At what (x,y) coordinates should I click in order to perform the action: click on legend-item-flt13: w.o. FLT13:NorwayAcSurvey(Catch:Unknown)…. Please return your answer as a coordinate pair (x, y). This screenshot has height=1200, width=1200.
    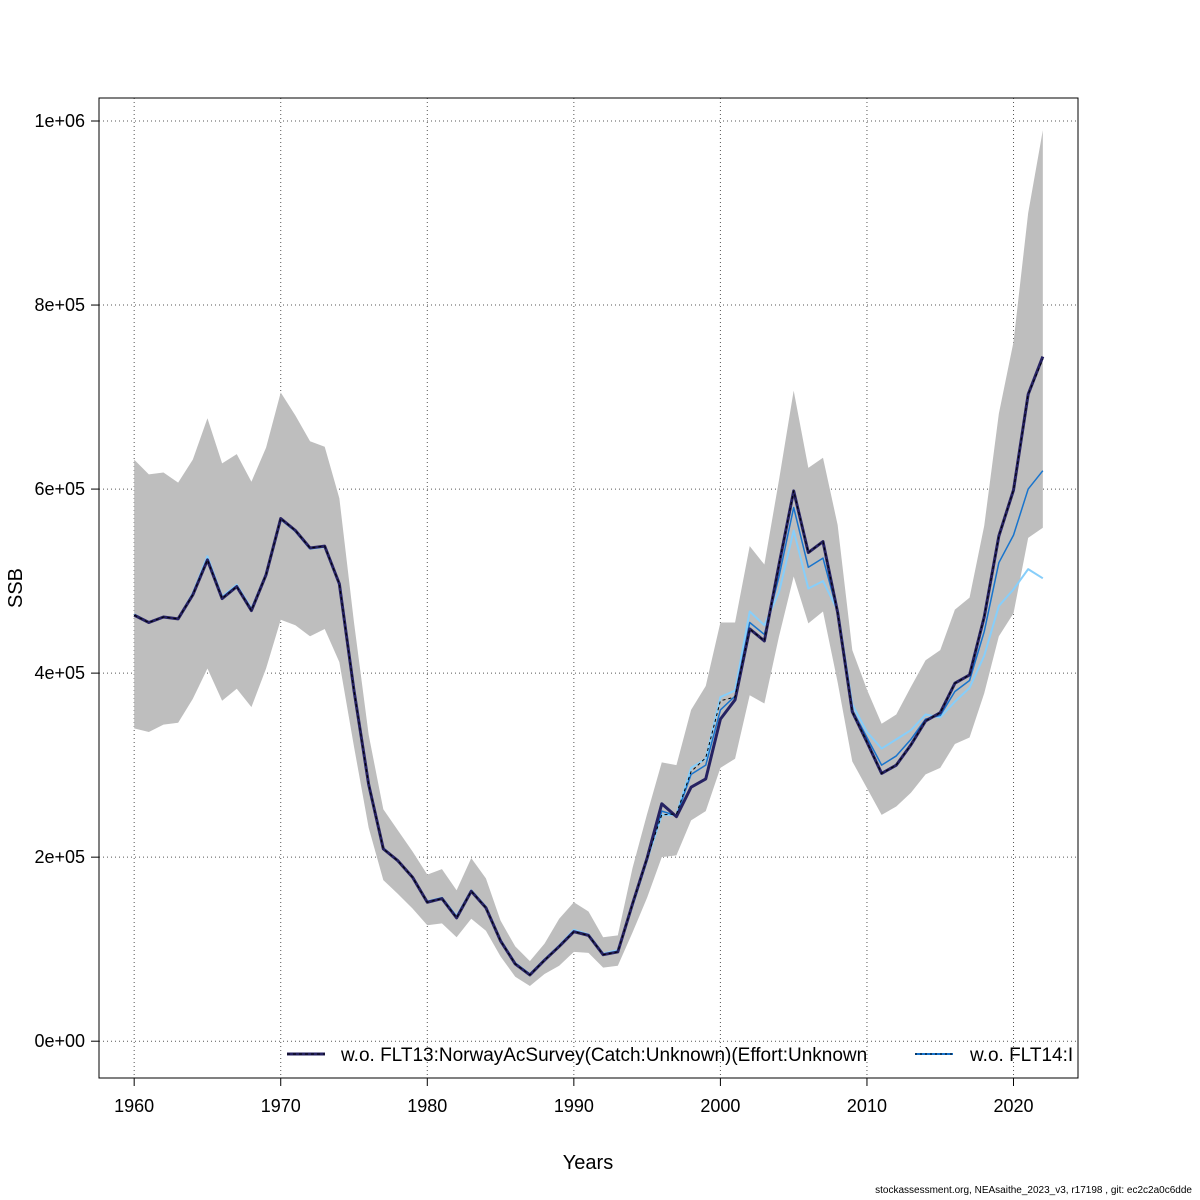
    Looking at the image, I should click on (577, 1055).